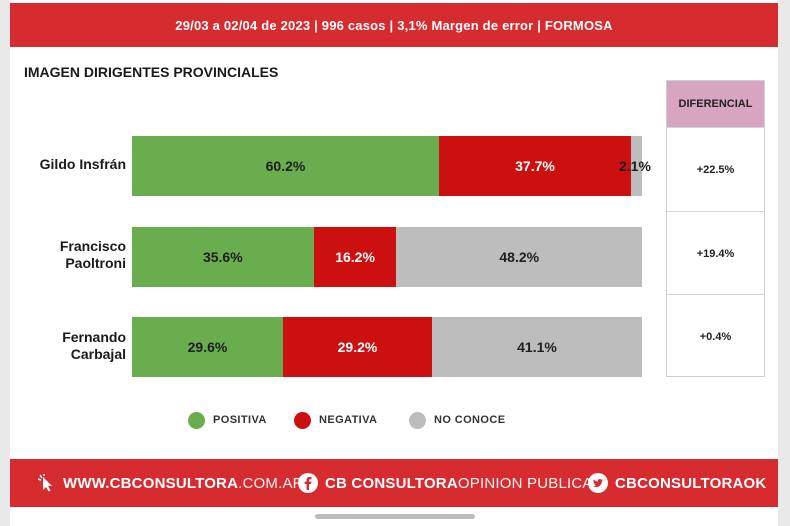 The height and width of the screenshot is (526, 790). Describe the element at coordinates (715, 336) in the screenshot. I see `diferencial-value-3: +0.4%` at that location.